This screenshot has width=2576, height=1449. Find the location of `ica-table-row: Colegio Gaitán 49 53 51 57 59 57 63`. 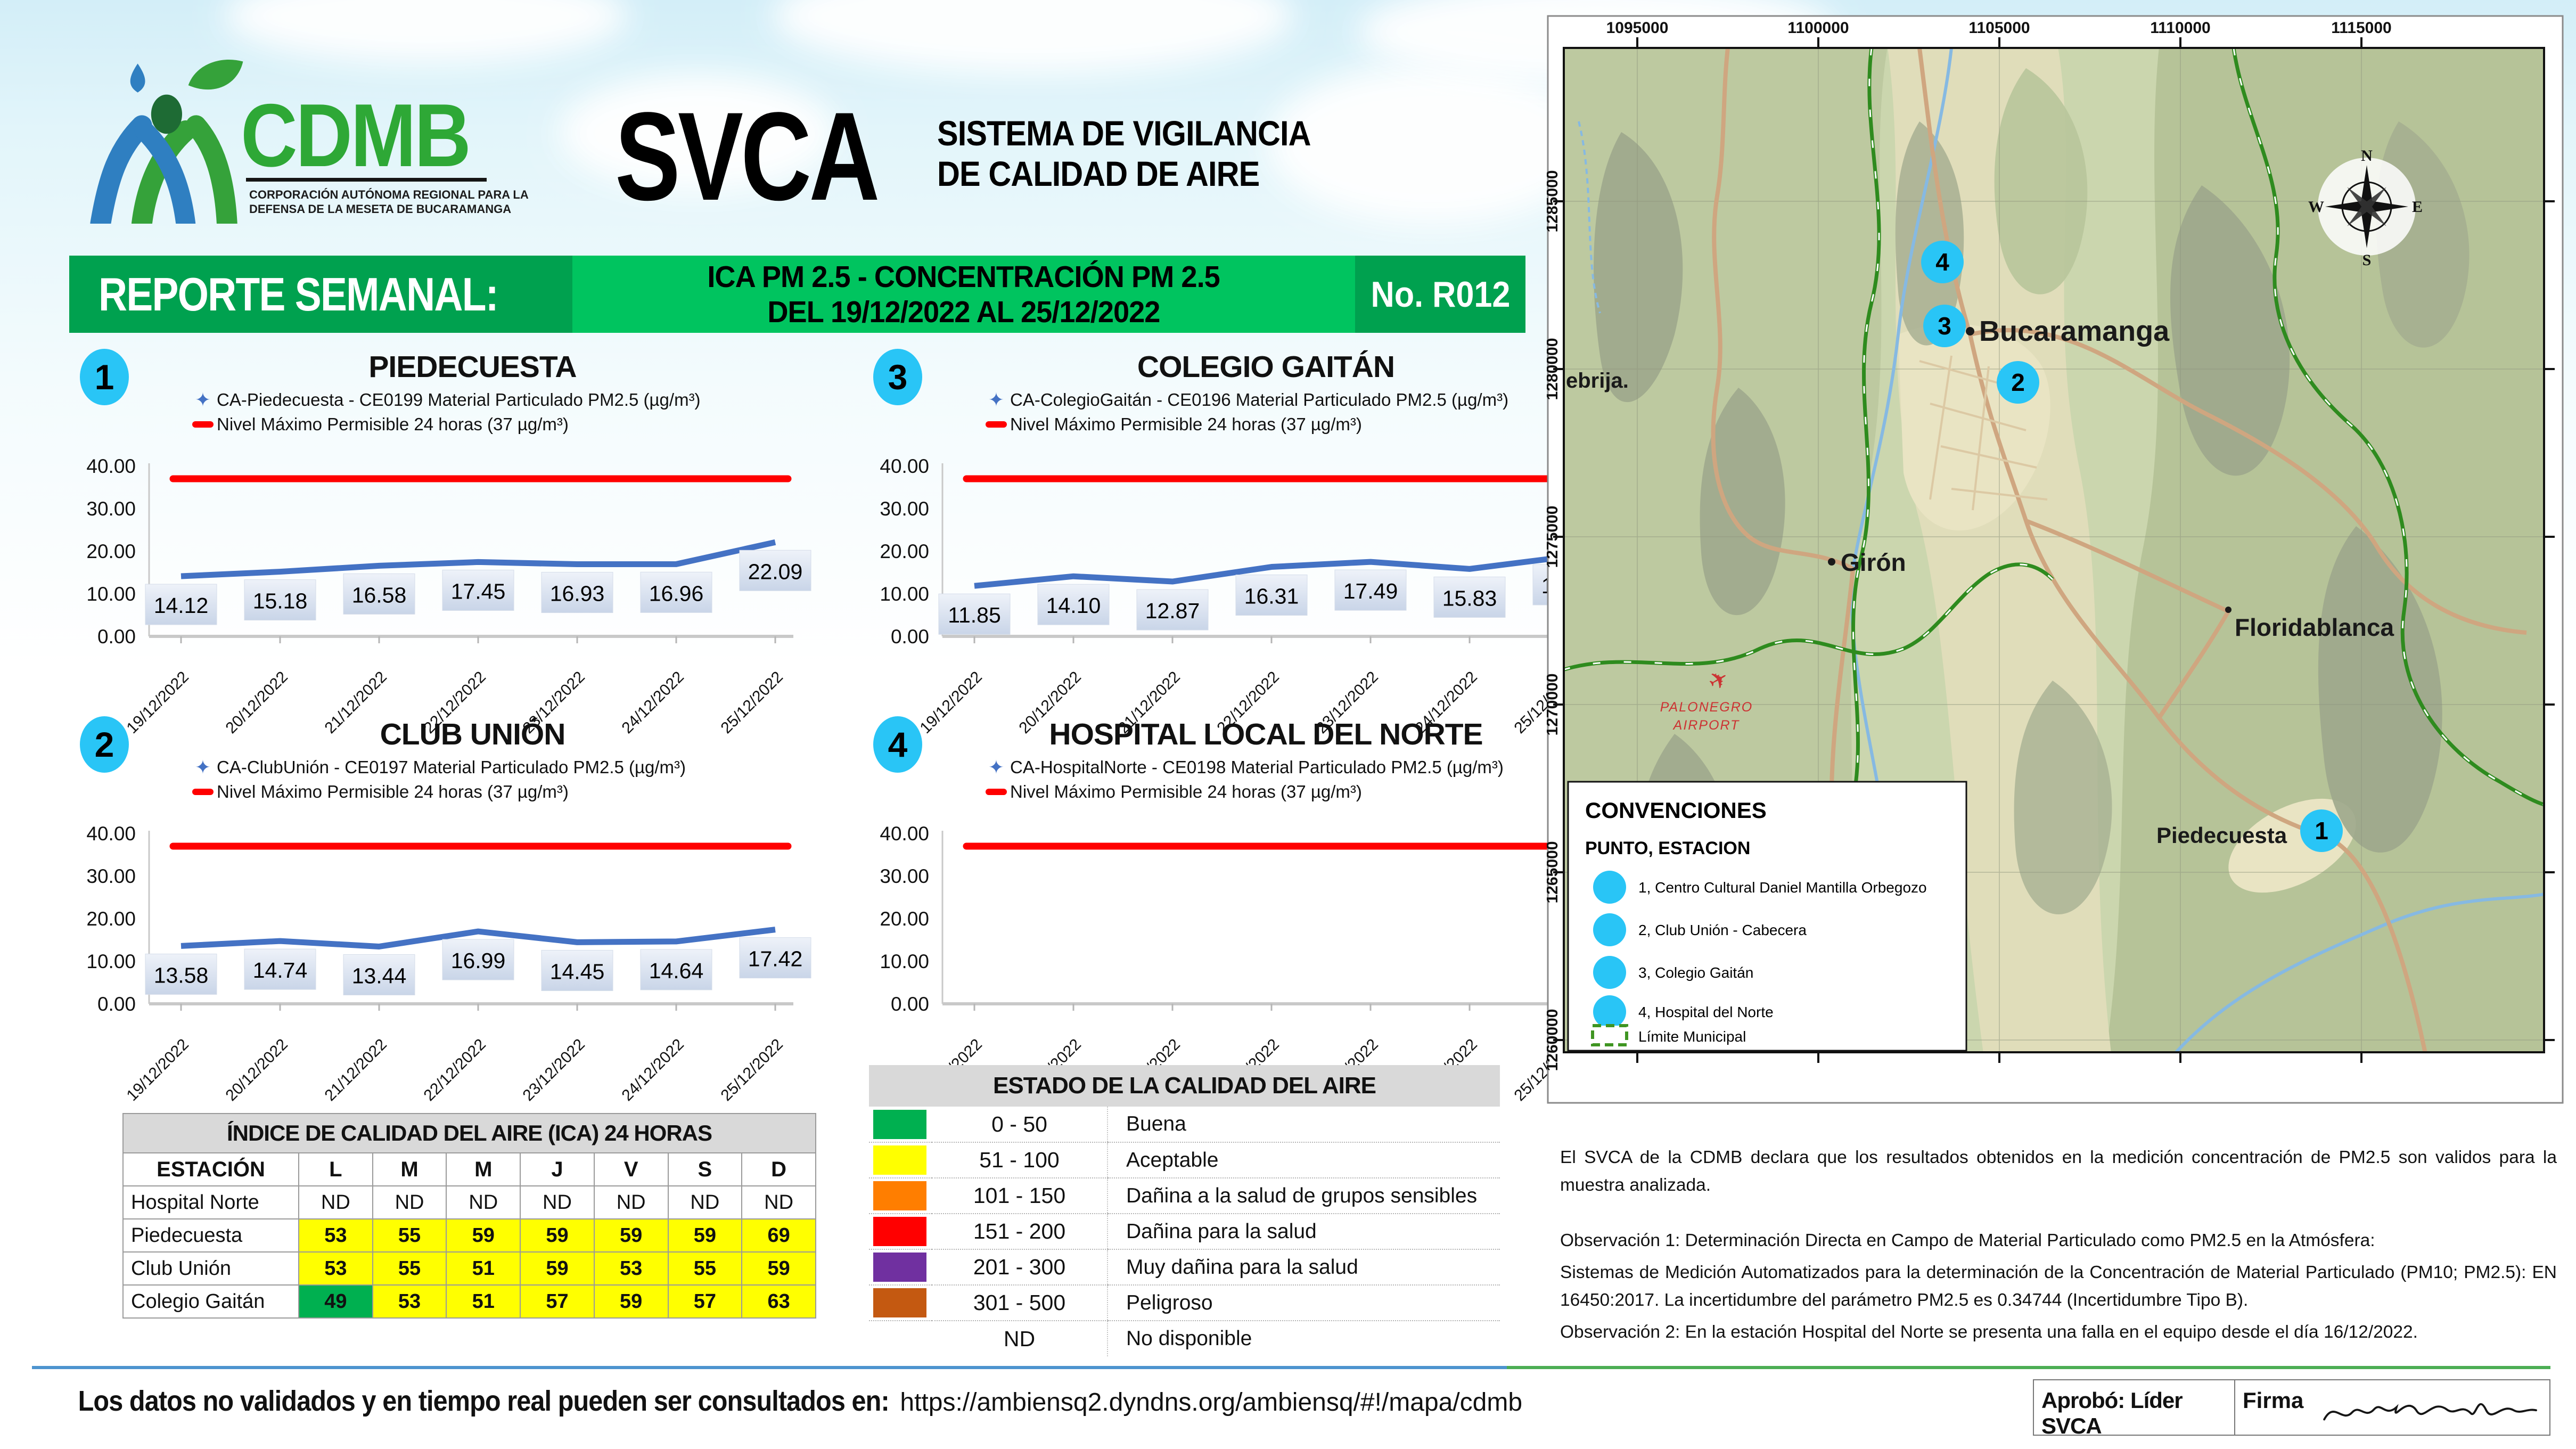

ica-table-row: Colegio Gaitán 49 53 51 57 59 57 63 is located at coordinates (469, 1301).